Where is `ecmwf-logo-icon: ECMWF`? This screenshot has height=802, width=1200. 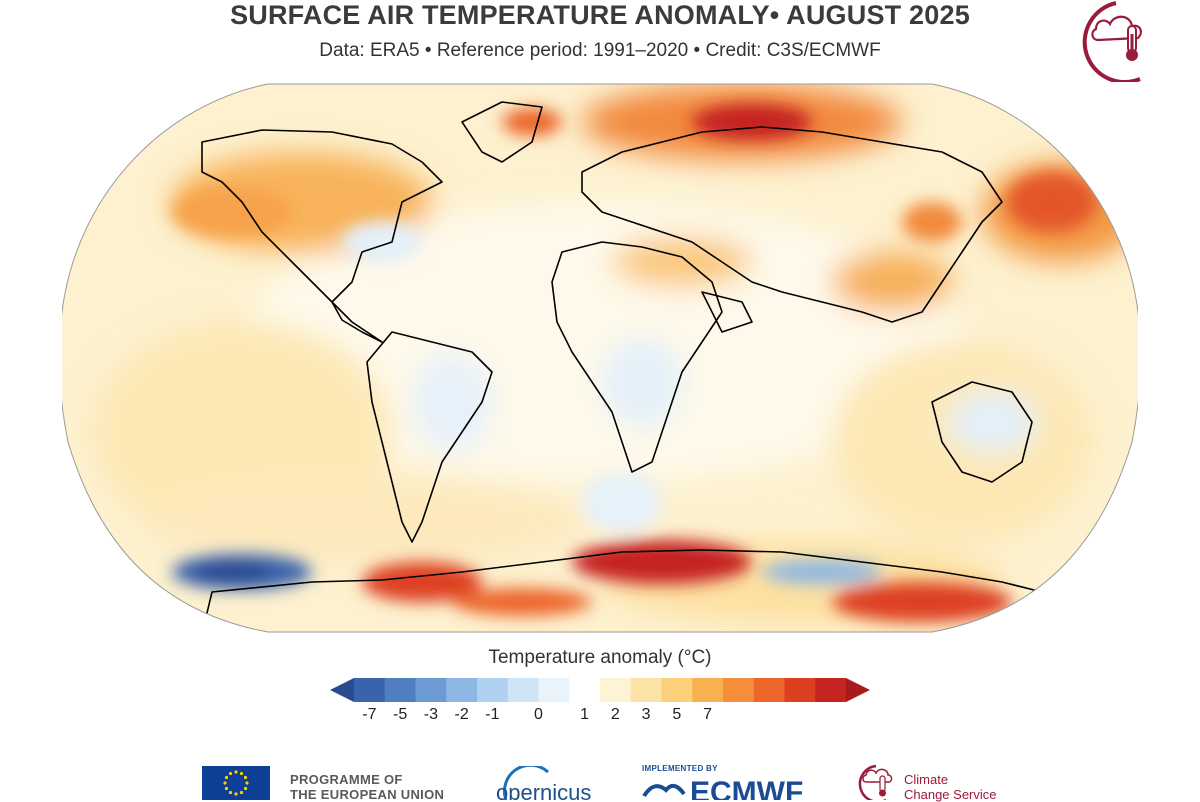
ecmwf-logo-icon: ECMWF is located at coordinates (722, 788).